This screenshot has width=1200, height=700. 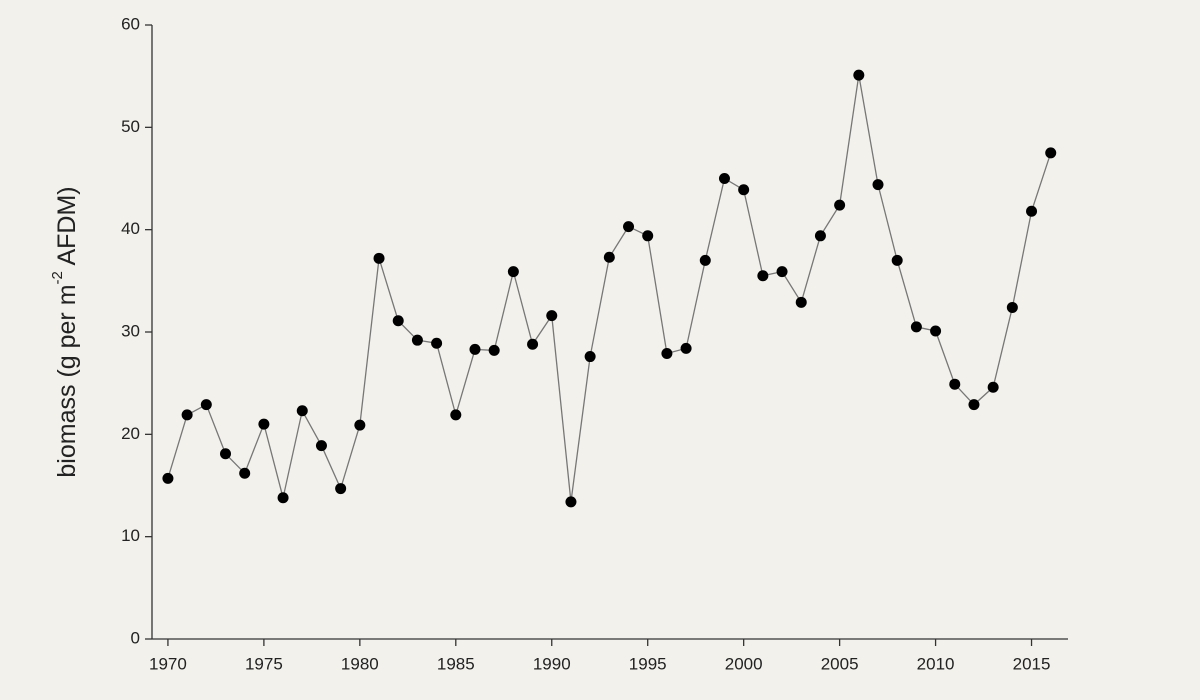 I want to click on x-tick-label: 2010, so click(x=936, y=663).